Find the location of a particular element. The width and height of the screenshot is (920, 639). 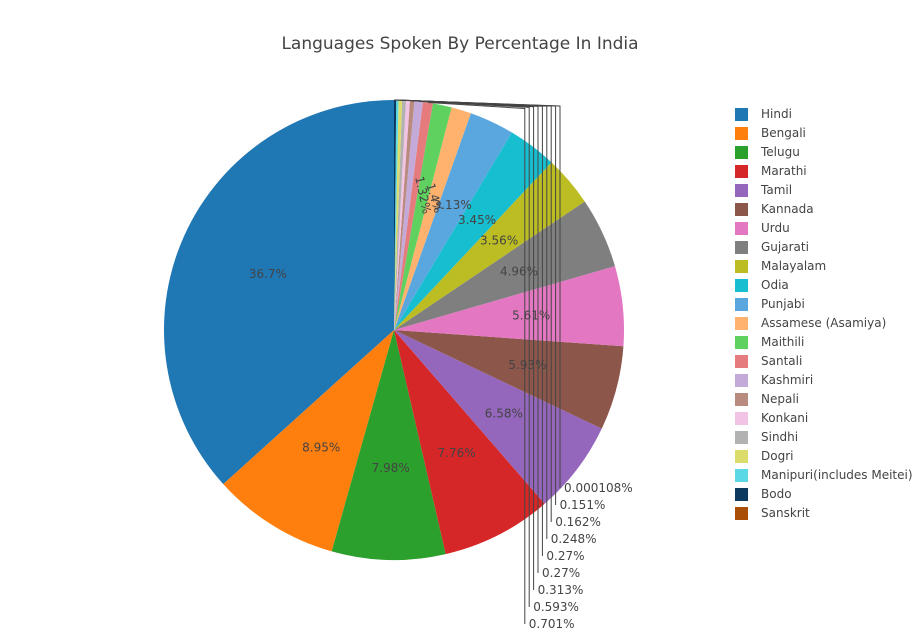

legend-label: Tamil is located at coordinates (777, 190).